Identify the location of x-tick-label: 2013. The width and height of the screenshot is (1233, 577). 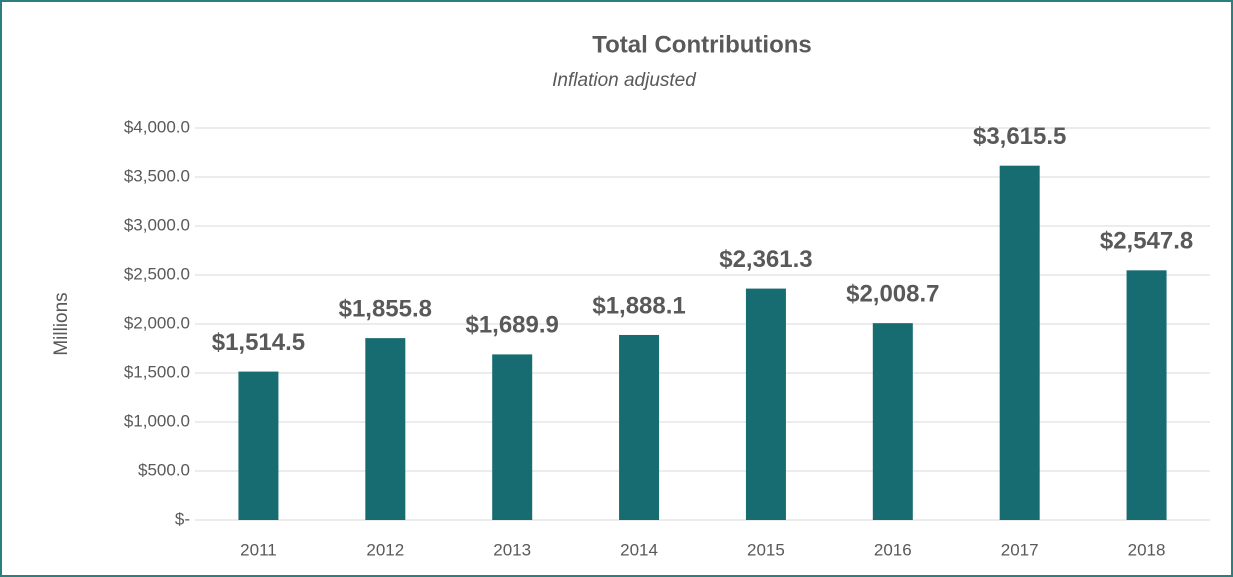
(512, 549).